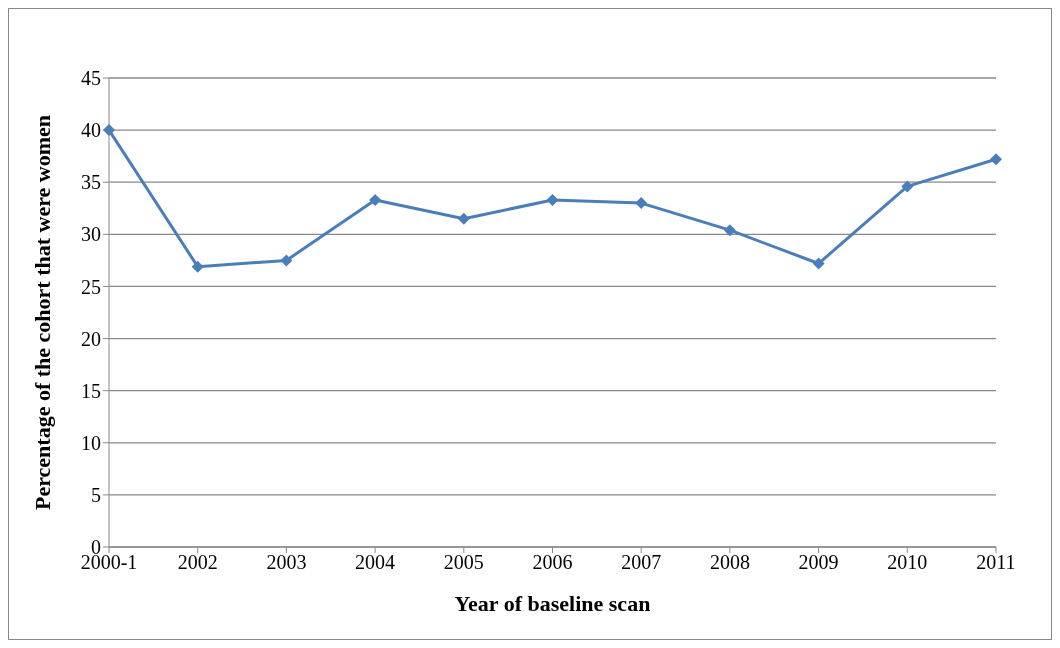 The width and height of the screenshot is (1060, 648). I want to click on x-tick-label: 2010, so click(907, 562).